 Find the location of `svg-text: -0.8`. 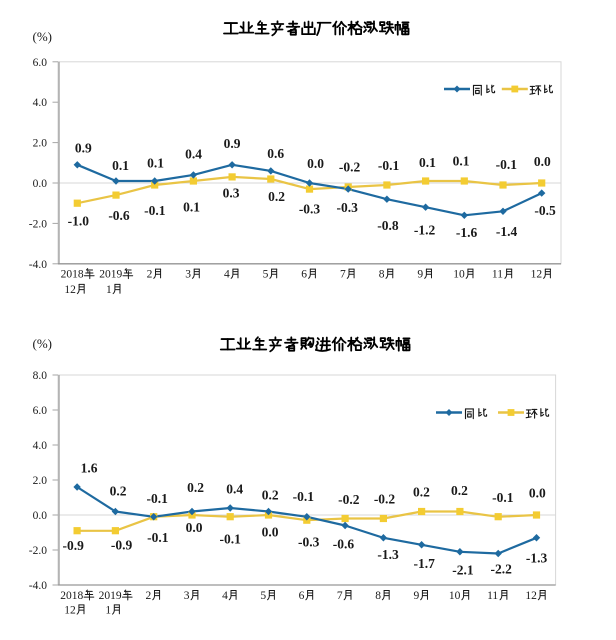

svg-text: -0.8 is located at coordinates (388, 225).